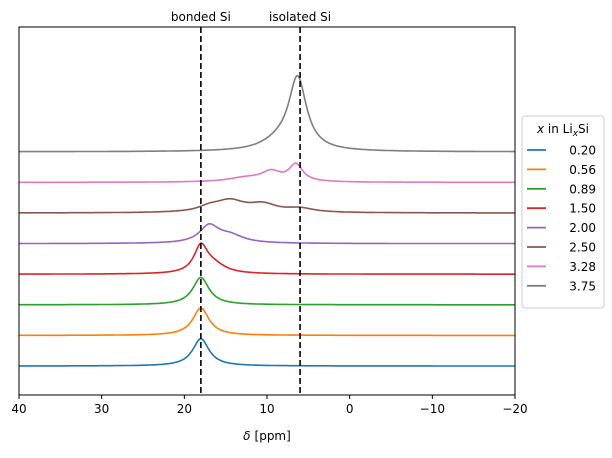 This screenshot has width=612, height=458. What do you see at coordinates (246, 436) in the screenshot?
I see `x-axis-symbol: δ` at bounding box center [246, 436].